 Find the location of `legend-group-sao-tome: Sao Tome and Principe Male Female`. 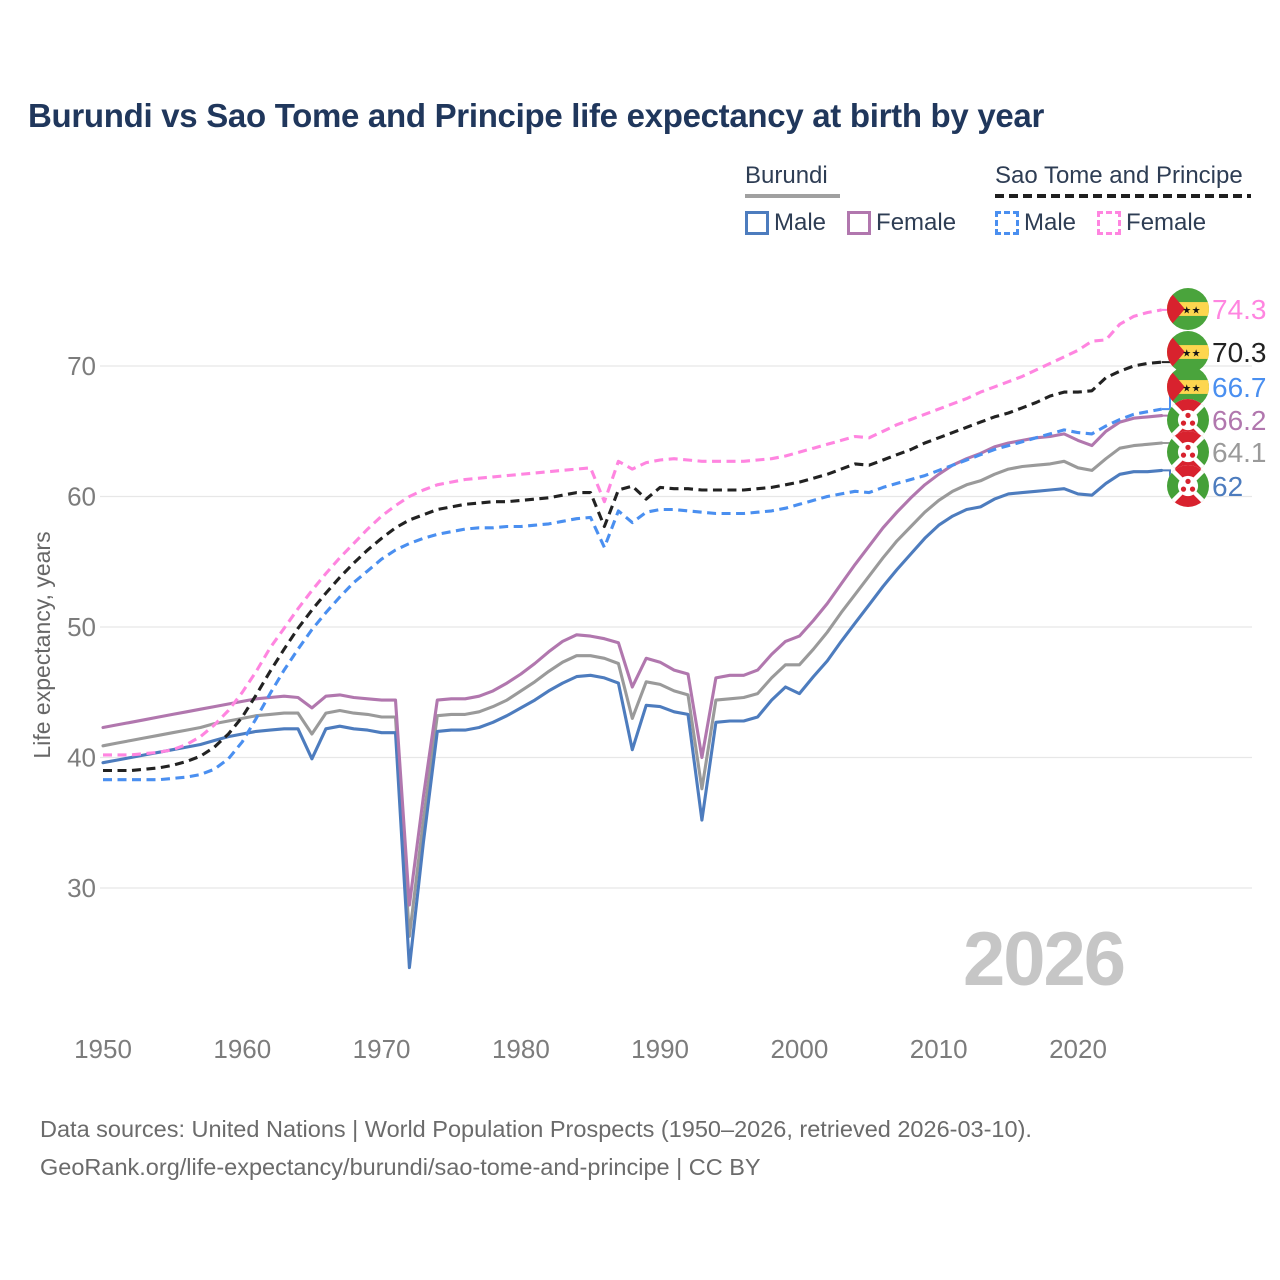

legend-group-sao-tome: Sao Tome and Principe Male Female is located at coordinates (1123, 199).